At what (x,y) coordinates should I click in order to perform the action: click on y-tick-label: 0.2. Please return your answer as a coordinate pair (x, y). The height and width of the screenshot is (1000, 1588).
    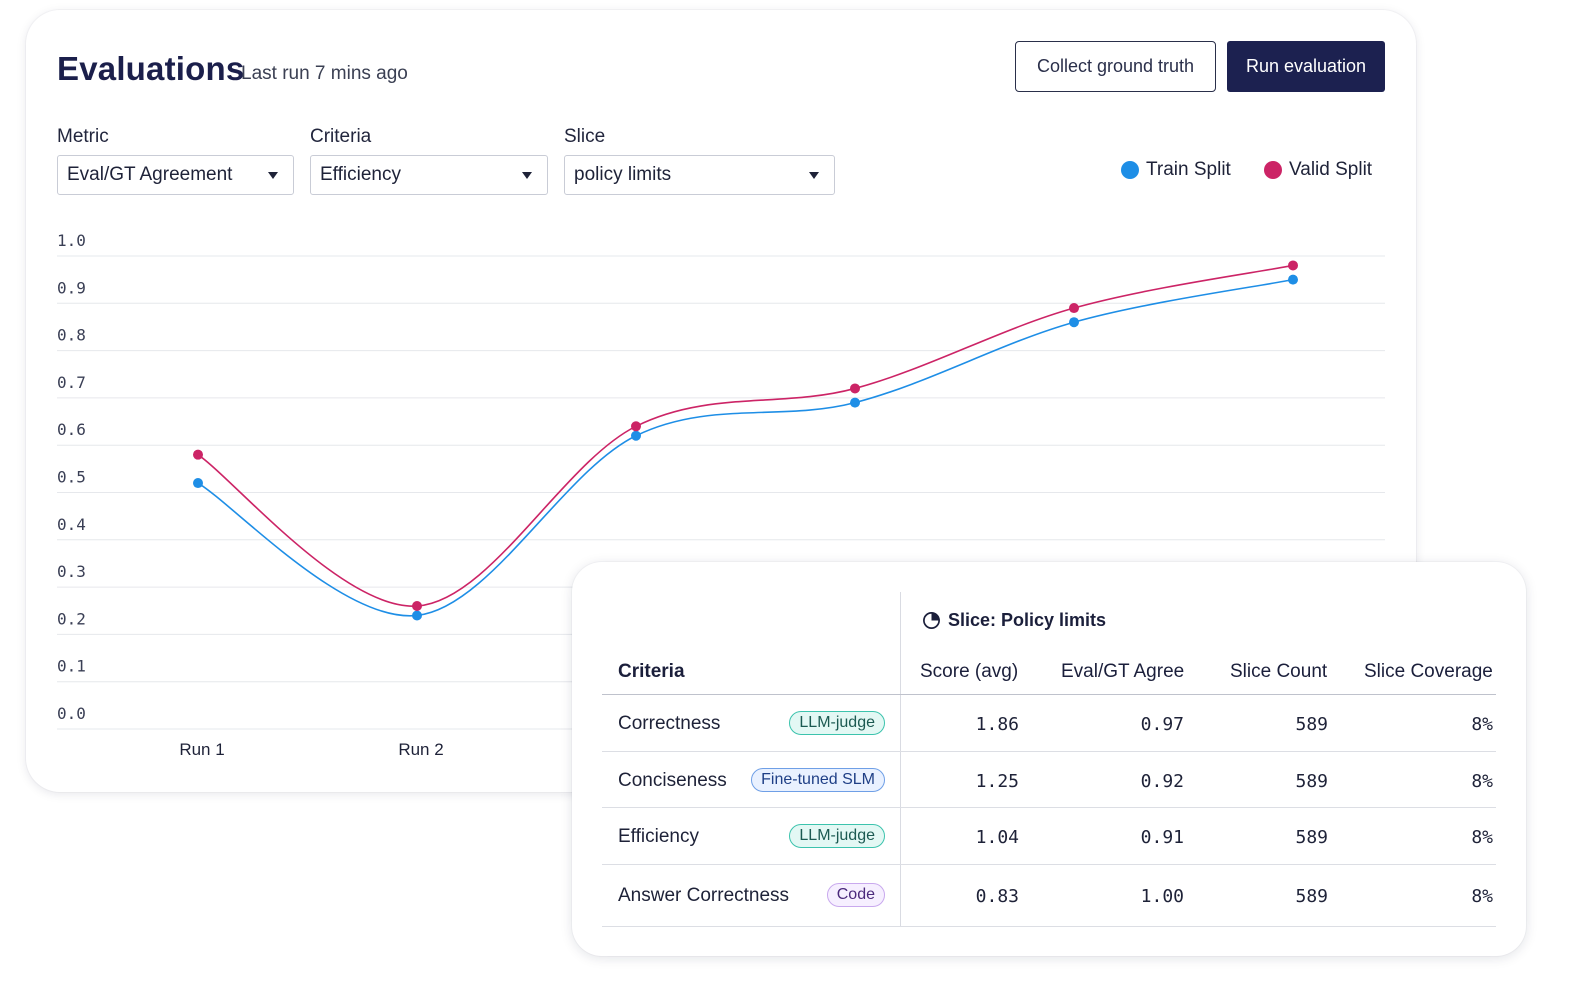
    Looking at the image, I should click on (71, 618).